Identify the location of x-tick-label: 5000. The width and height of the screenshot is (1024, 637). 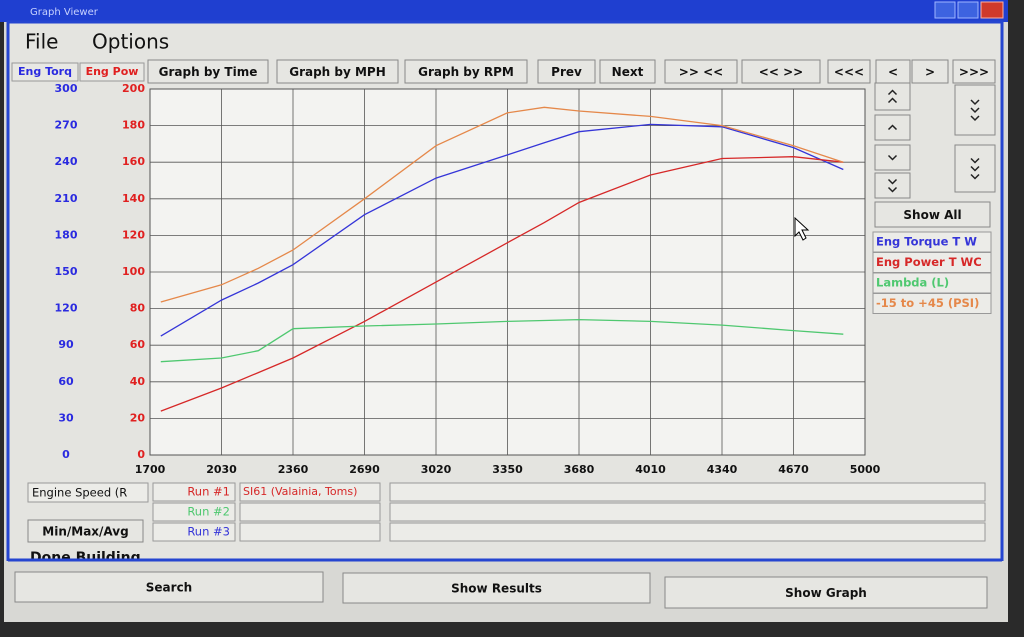
(865, 469).